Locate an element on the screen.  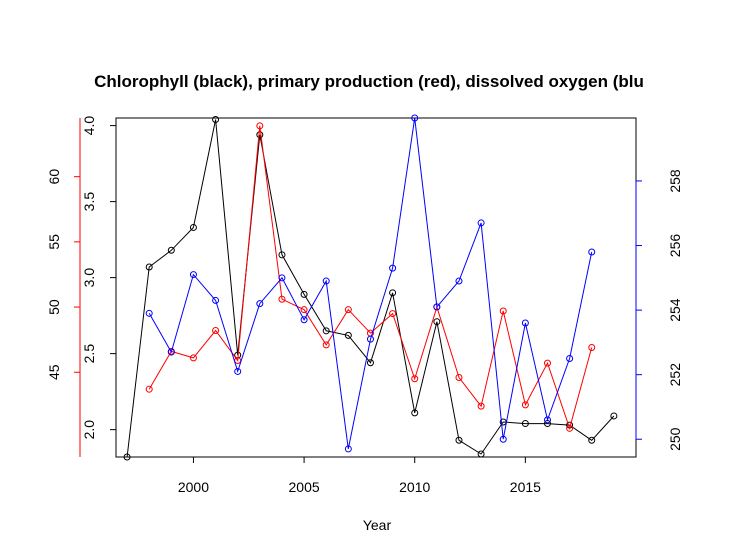
y-tick-label-blue: 256 is located at coordinates (675, 246).